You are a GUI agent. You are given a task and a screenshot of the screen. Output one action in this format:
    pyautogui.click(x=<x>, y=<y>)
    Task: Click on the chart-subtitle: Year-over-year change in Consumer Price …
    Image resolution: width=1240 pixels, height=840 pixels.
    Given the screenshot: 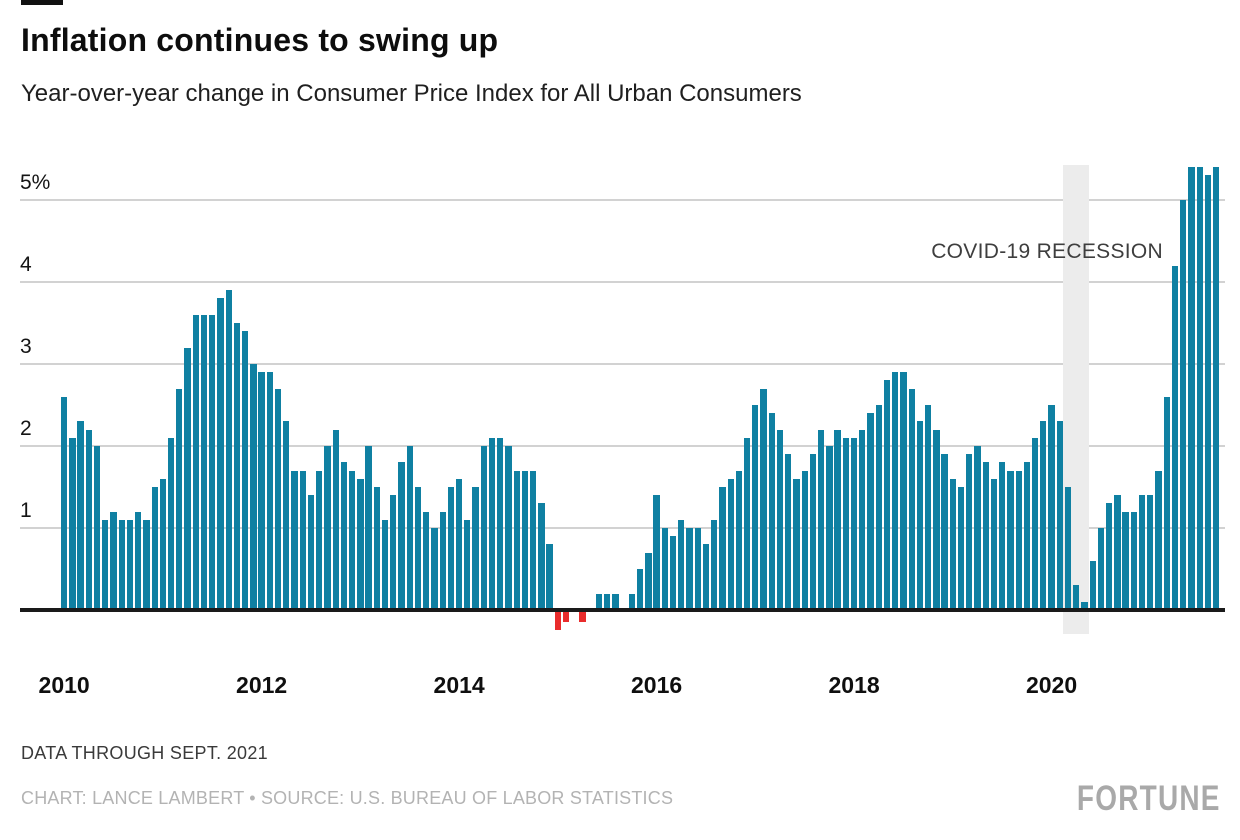 What is the action you would take?
    pyautogui.click(x=411, y=93)
    